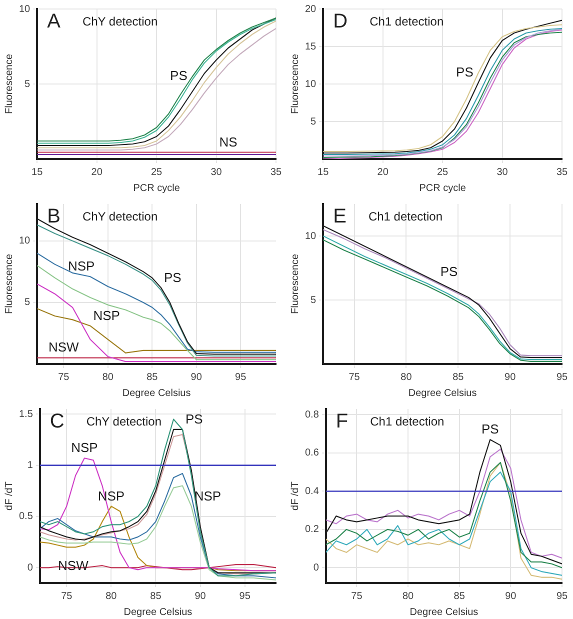  What do you see at coordinates (26, 516) in the screenshot?
I see `y-tick-label: 0.5` at bounding box center [26, 516].